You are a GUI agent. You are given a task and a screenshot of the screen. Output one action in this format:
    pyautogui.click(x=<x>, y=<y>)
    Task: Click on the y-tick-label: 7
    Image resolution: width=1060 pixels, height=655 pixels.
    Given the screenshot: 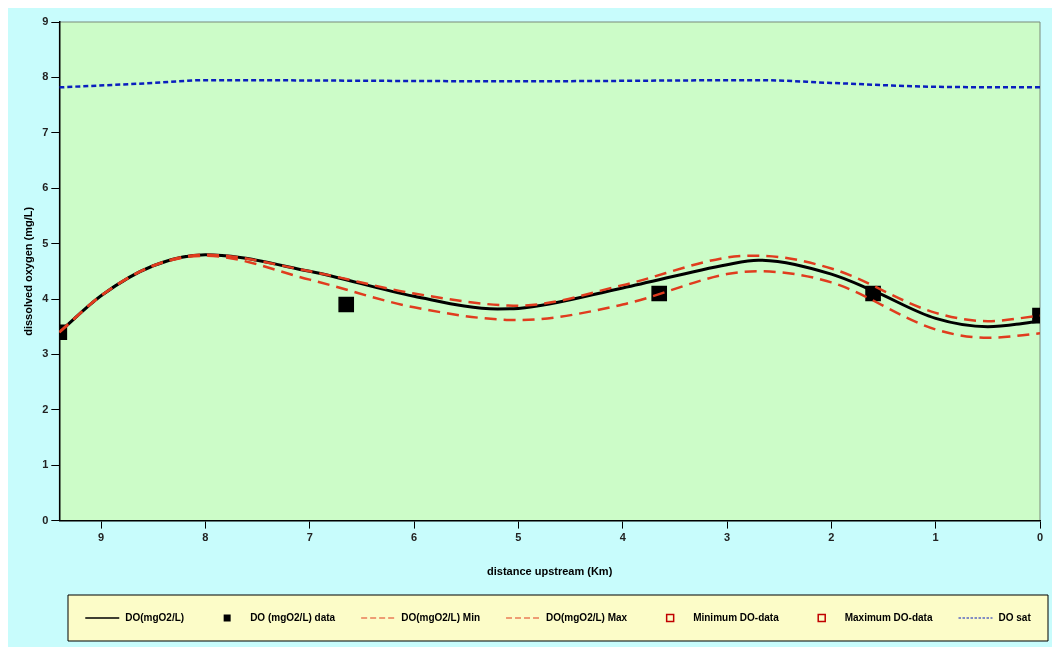 What is the action you would take?
    pyautogui.click(x=45, y=131)
    